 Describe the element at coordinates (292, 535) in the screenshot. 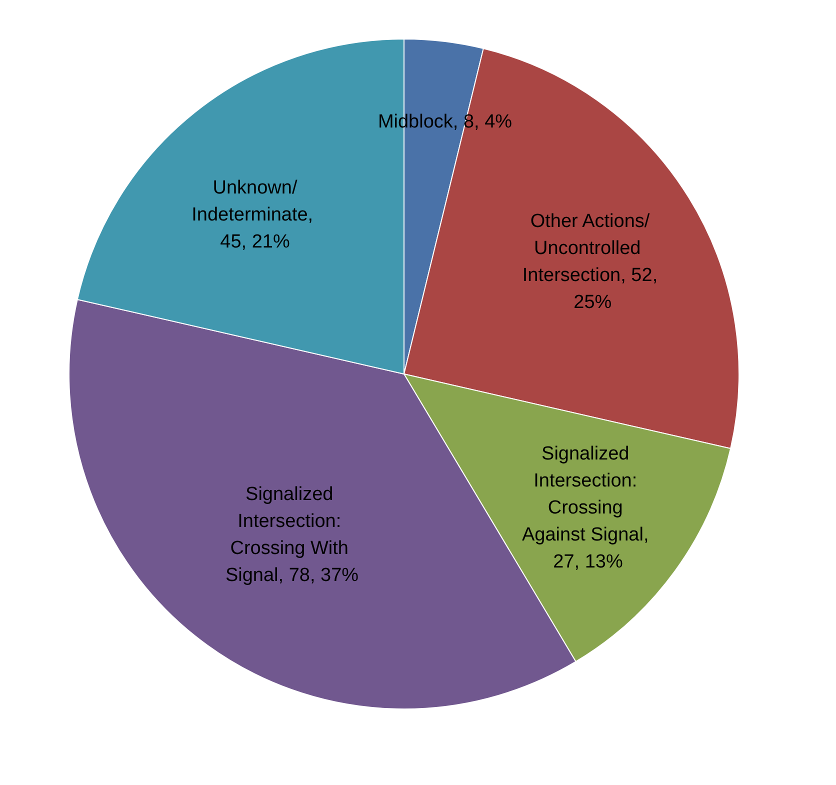

I see `slice-label: Signalized Intersection: Crossing With Signal, 78, 37%` at that location.